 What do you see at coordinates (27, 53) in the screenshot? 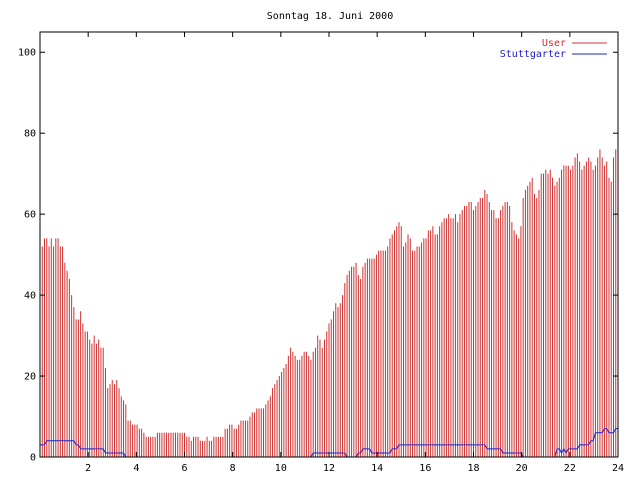
I see `y-tick-label: 100` at bounding box center [27, 53].